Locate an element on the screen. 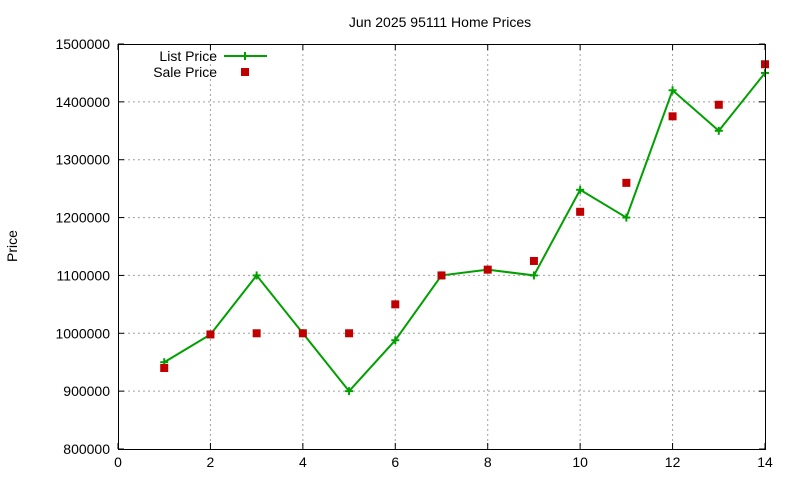 The height and width of the screenshot is (480, 800). x-tick-label: 4 is located at coordinates (303, 462).